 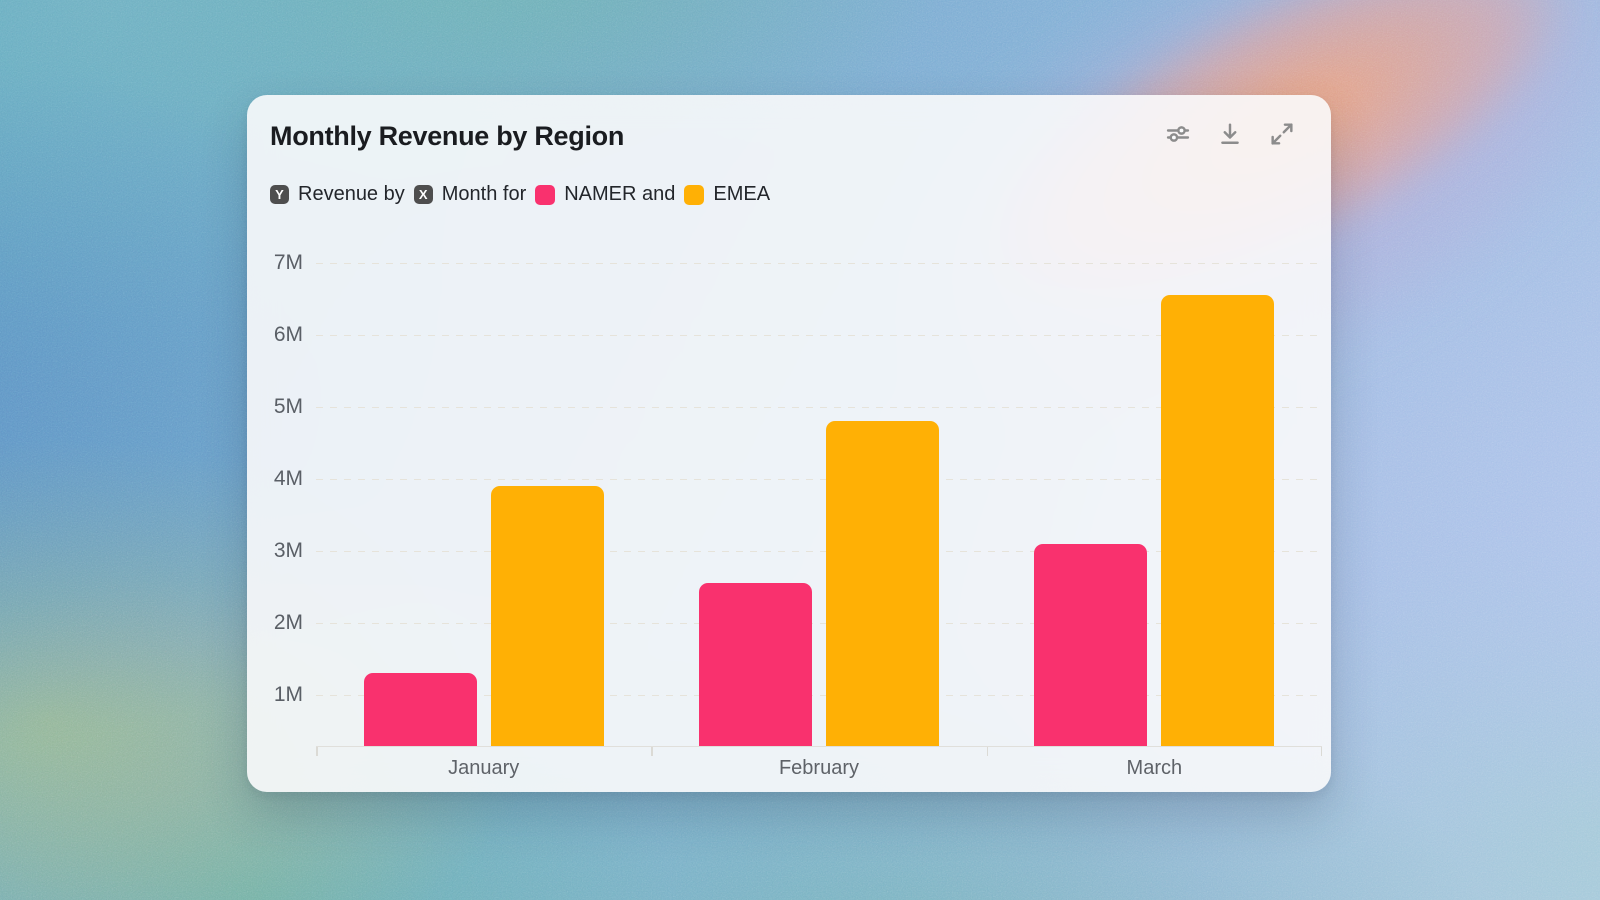 What do you see at coordinates (1154, 768) in the screenshot?
I see `x-tick-march: March` at bounding box center [1154, 768].